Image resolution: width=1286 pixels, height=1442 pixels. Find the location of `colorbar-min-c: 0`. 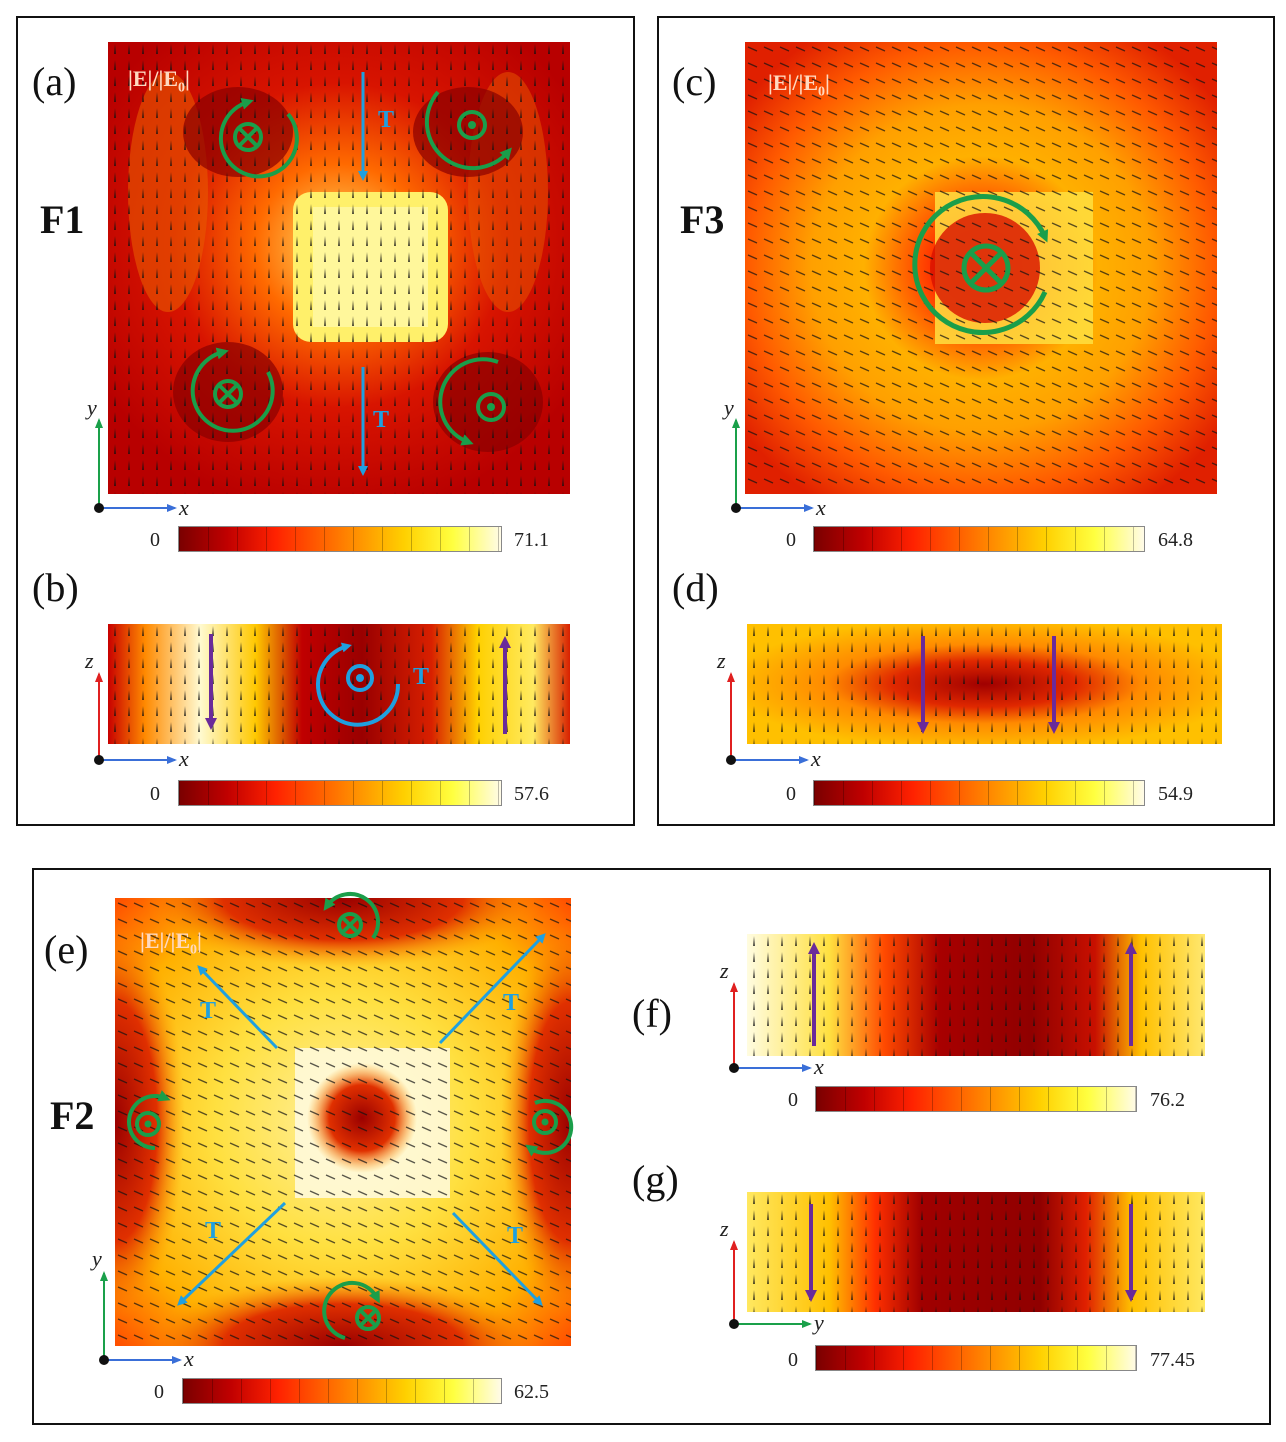

colorbar-min-c: 0 is located at coordinates (791, 540).